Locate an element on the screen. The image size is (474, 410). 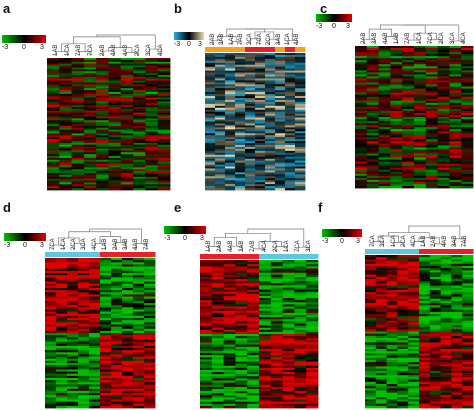
color-scale-tick: -3 is located at coordinates (167, 238).